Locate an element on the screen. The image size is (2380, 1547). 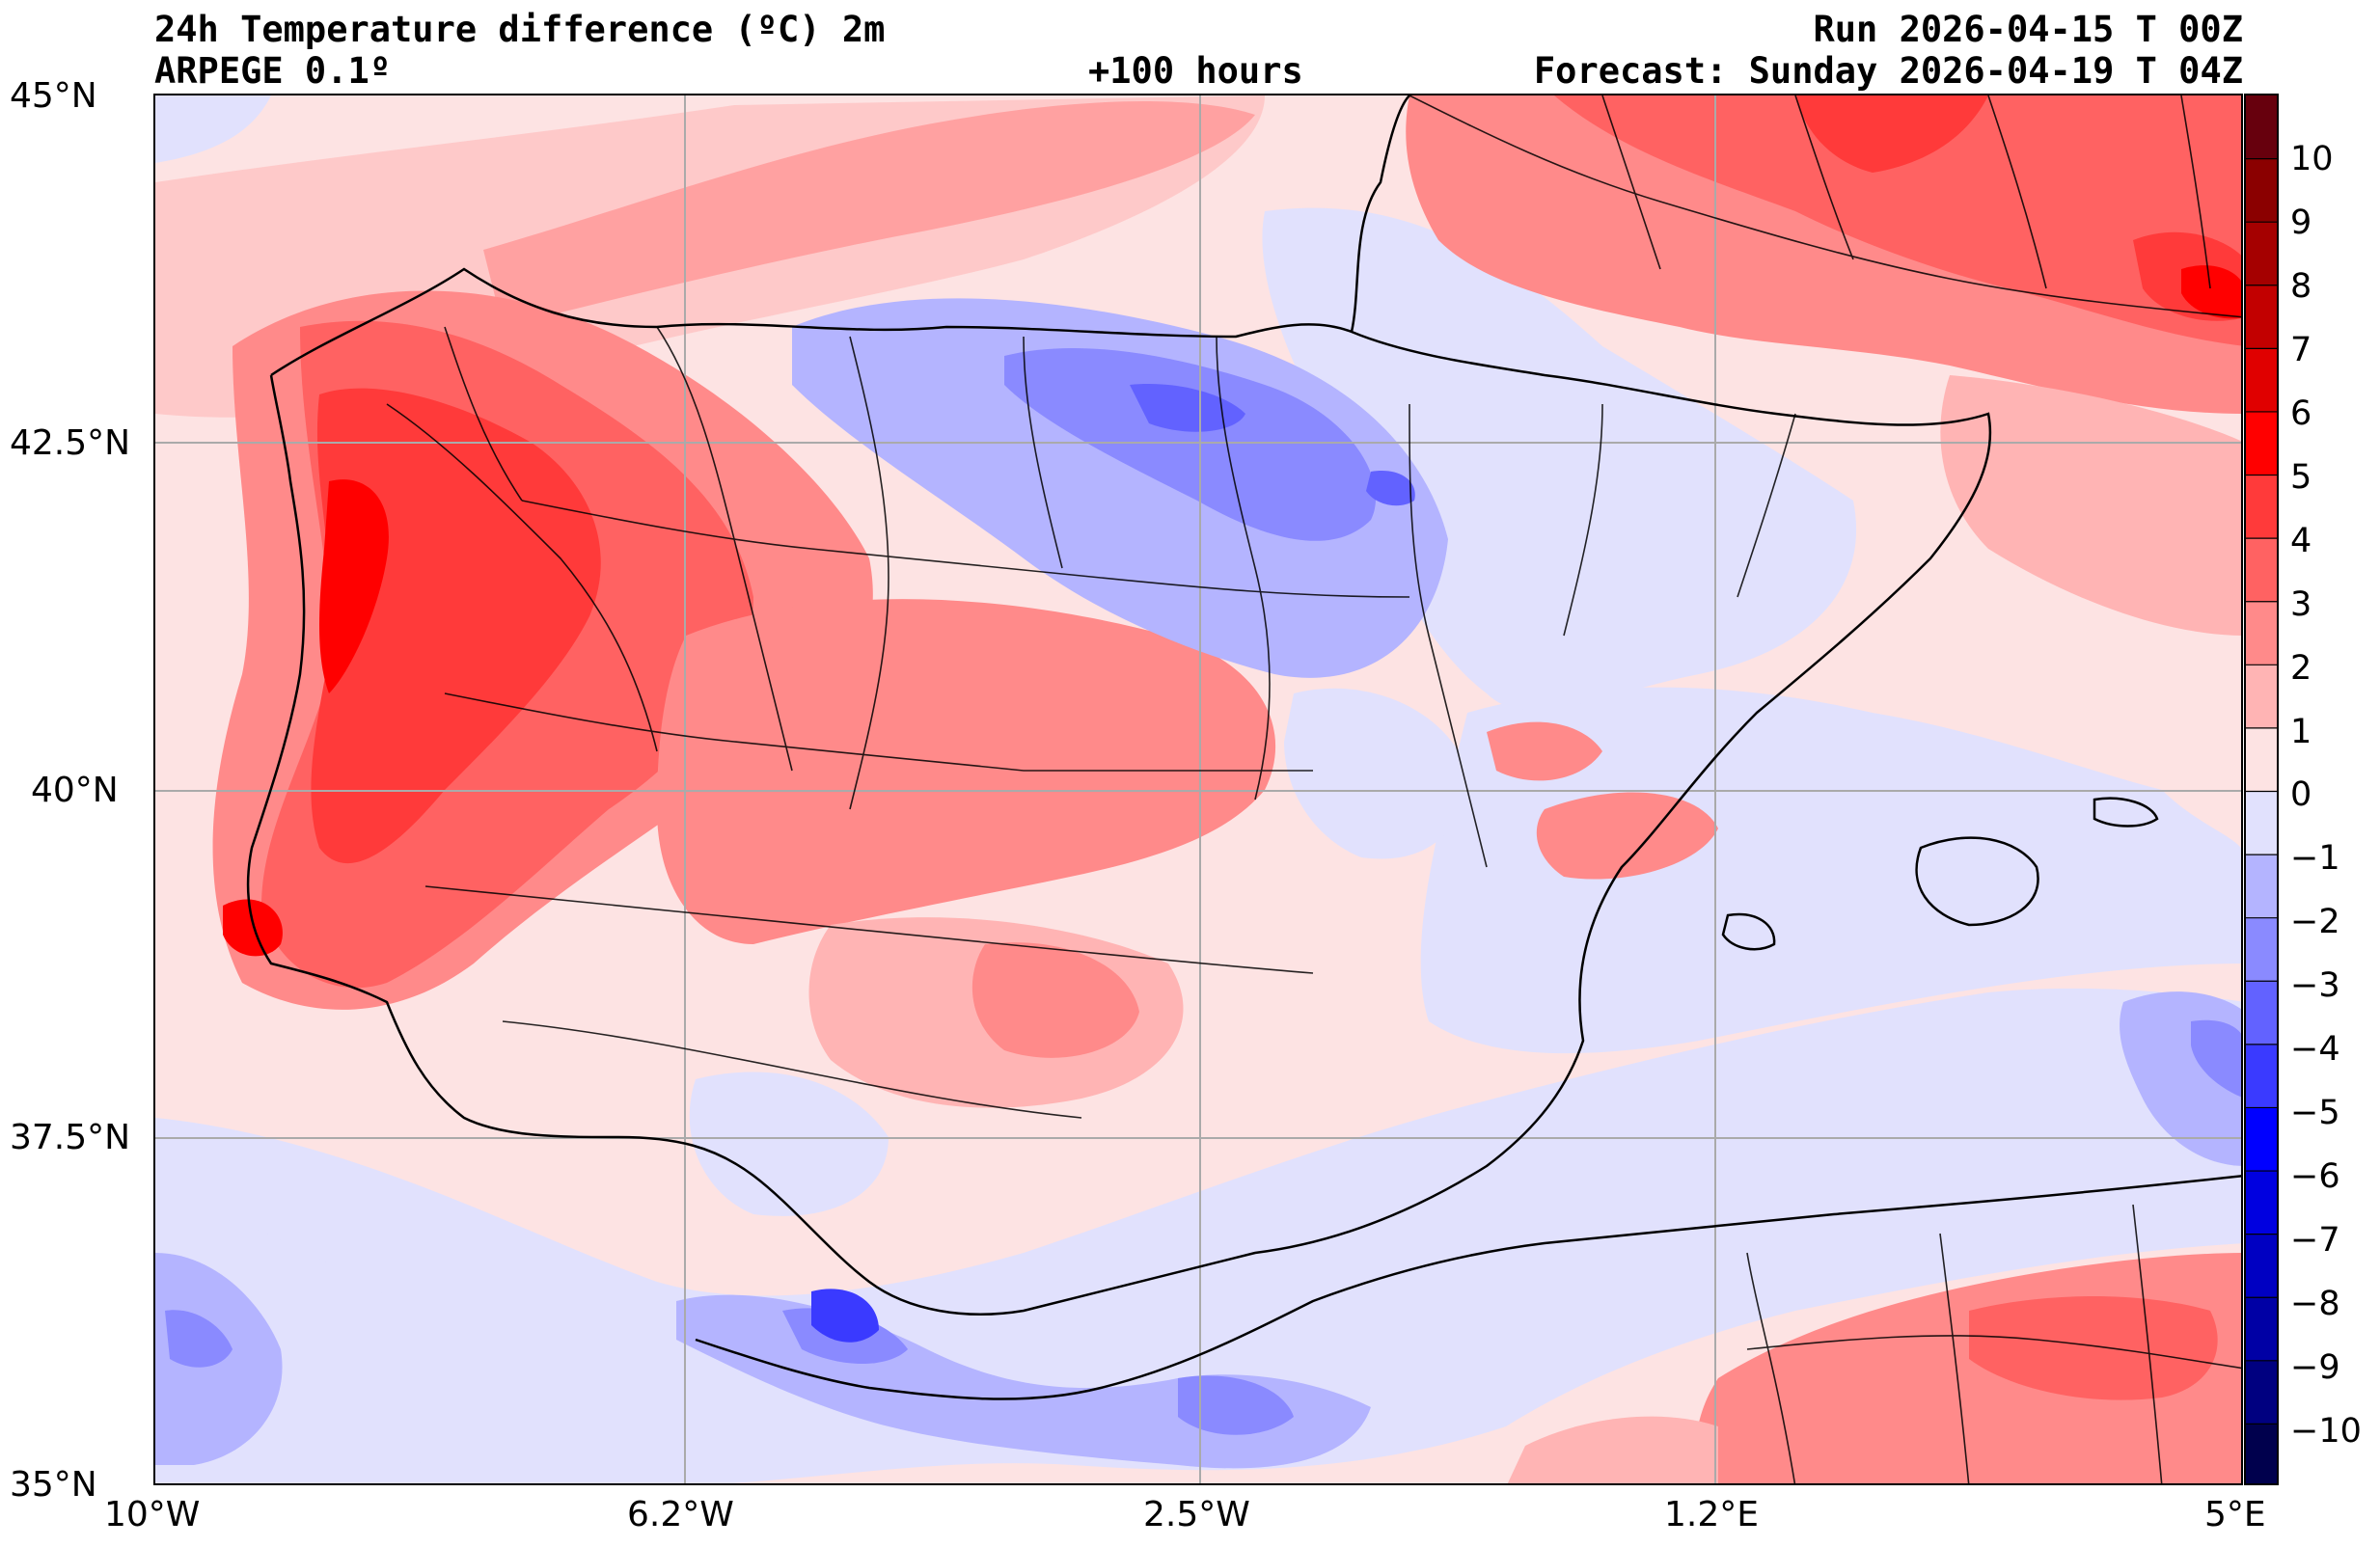
field-africa-strong is located at coordinates (2094, 1348).